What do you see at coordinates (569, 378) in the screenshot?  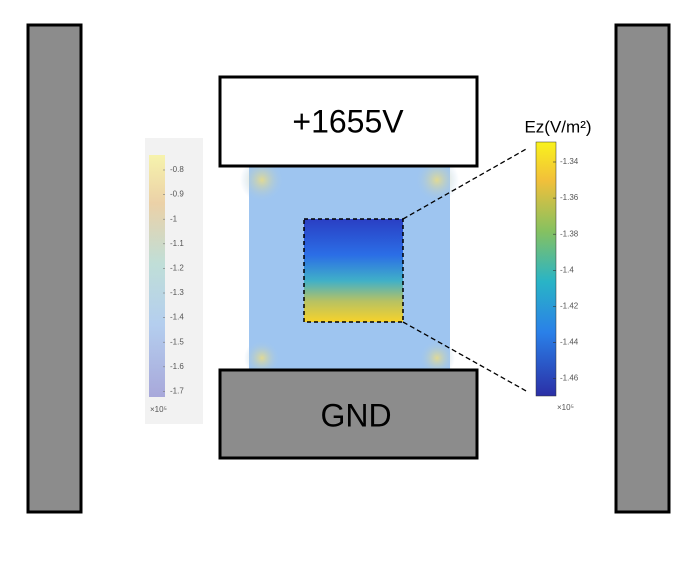 I see `tick-label: -1.46` at bounding box center [569, 378].